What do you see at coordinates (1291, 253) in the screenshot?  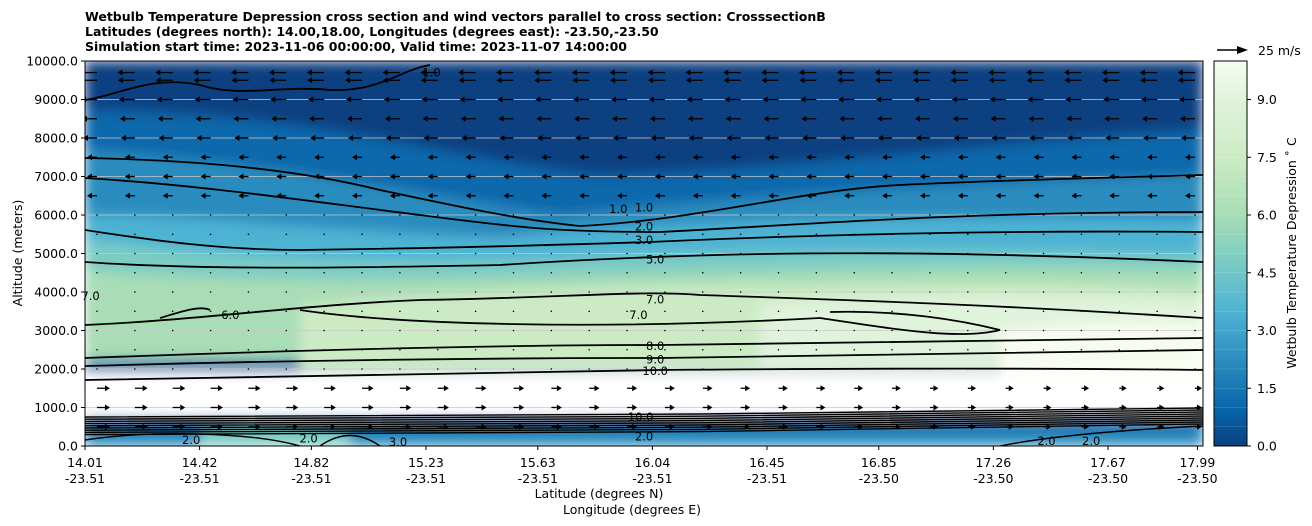 I see `colorbar-label: Wetbulb Temperature Depression ˚ C` at bounding box center [1291, 253].